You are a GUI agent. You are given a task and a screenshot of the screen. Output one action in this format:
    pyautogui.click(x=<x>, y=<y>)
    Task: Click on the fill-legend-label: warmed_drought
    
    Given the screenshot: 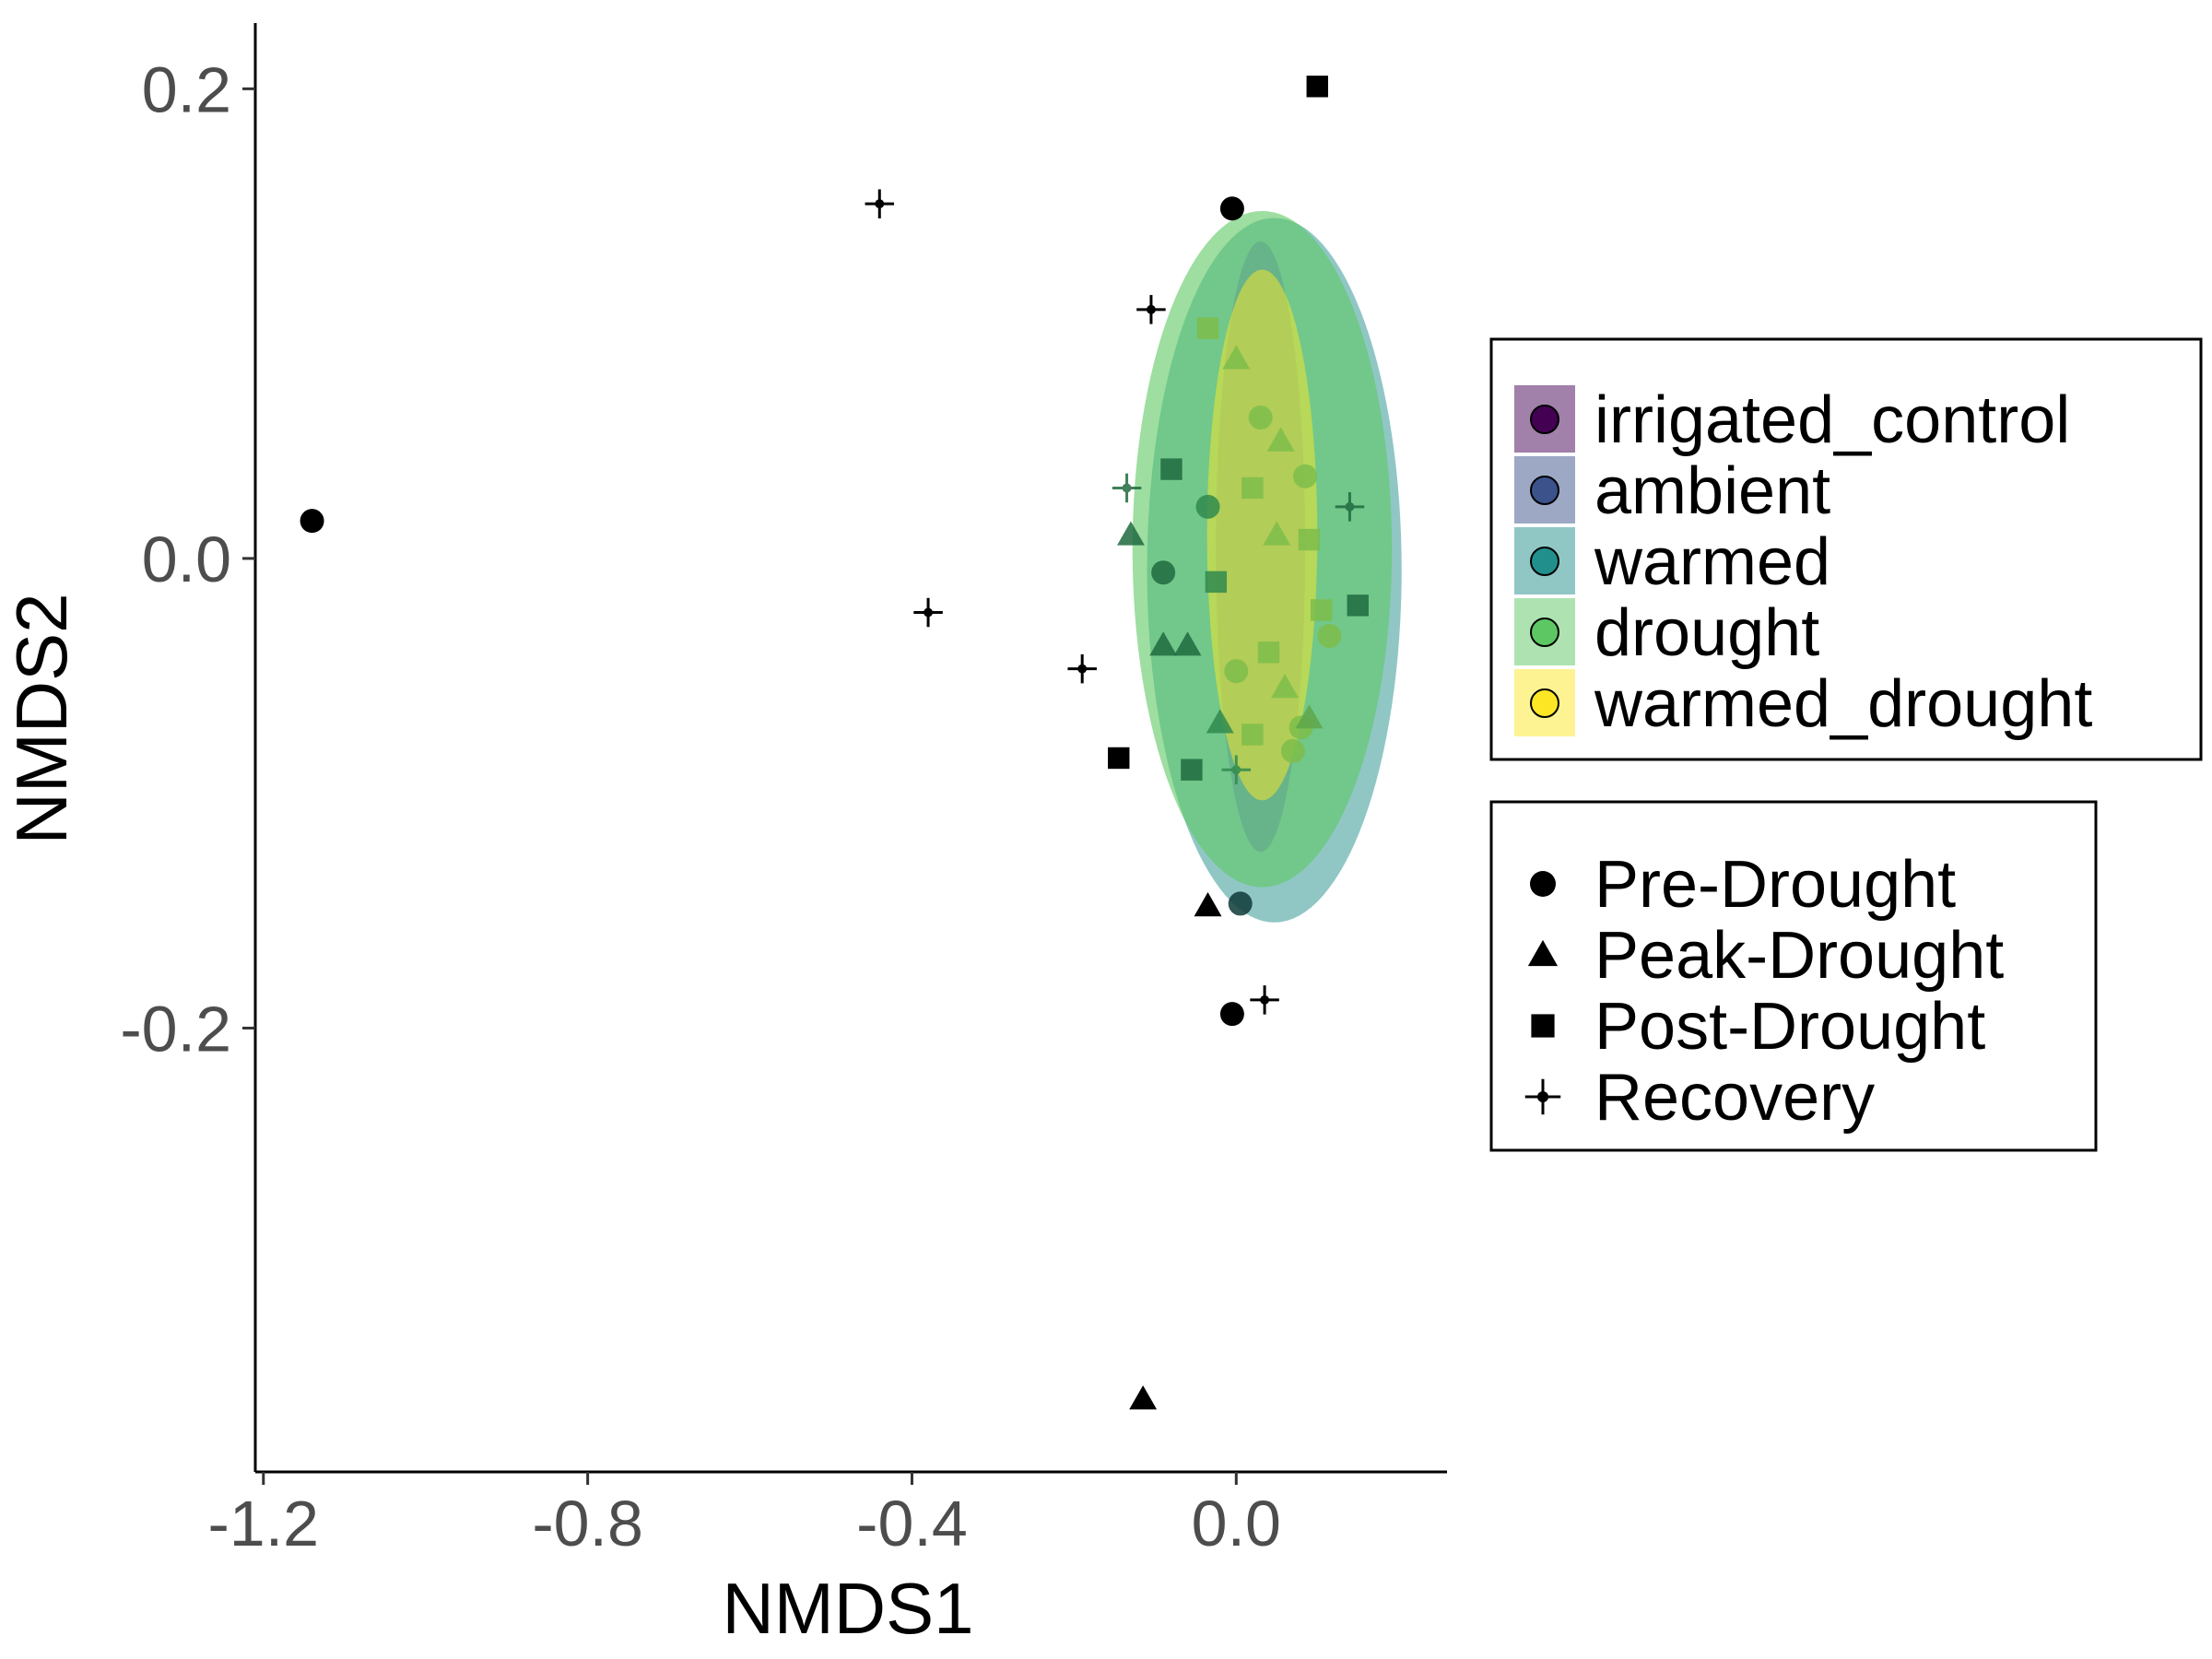 What is the action you would take?
    pyautogui.click(x=1843, y=704)
    